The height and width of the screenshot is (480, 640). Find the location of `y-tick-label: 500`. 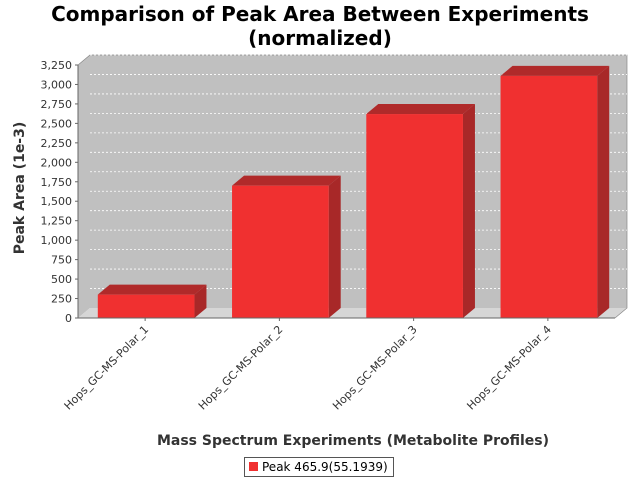

y-tick-label: 500 is located at coordinates (61, 279).